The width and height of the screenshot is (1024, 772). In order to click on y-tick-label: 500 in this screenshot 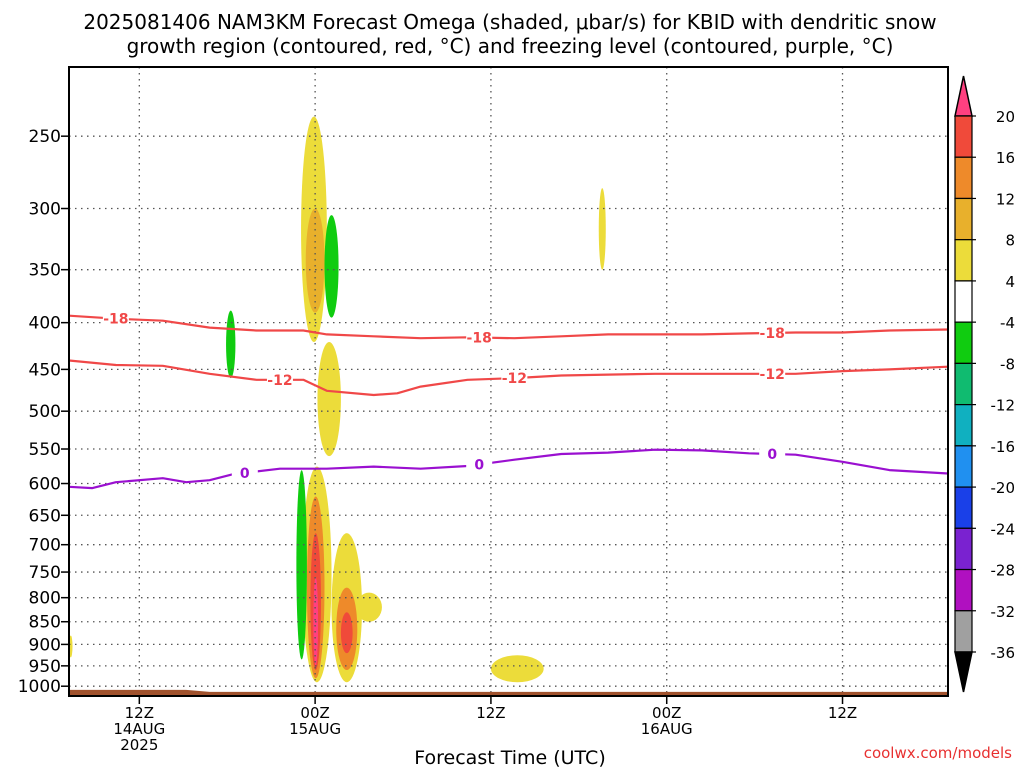, I will do `click(45, 412)`.